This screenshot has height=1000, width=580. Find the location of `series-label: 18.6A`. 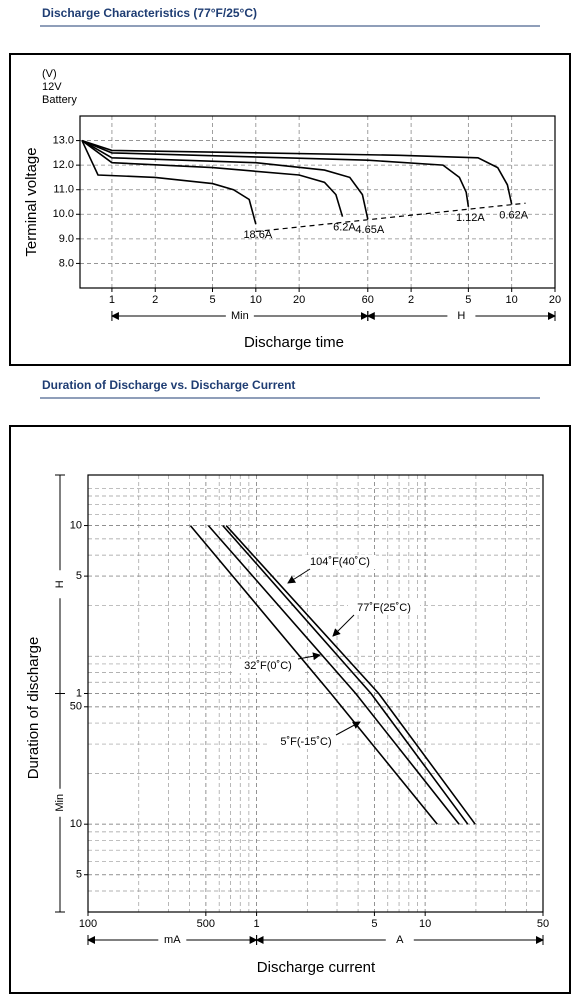

series-label: 18.6A is located at coordinates (257, 235).